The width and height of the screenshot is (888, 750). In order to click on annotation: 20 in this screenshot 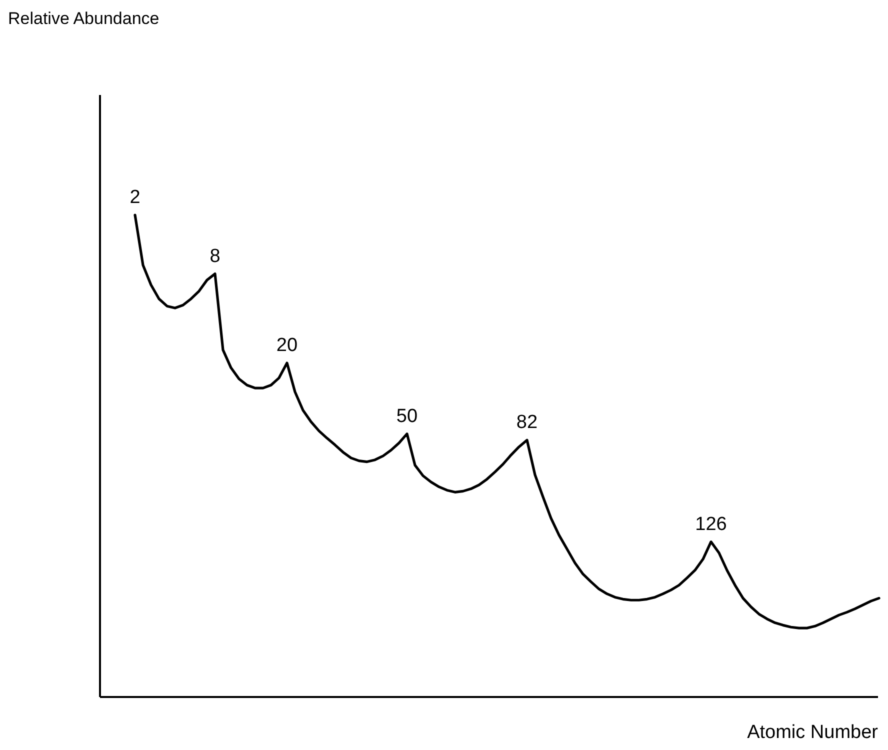, I will do `click(287, 345)`.